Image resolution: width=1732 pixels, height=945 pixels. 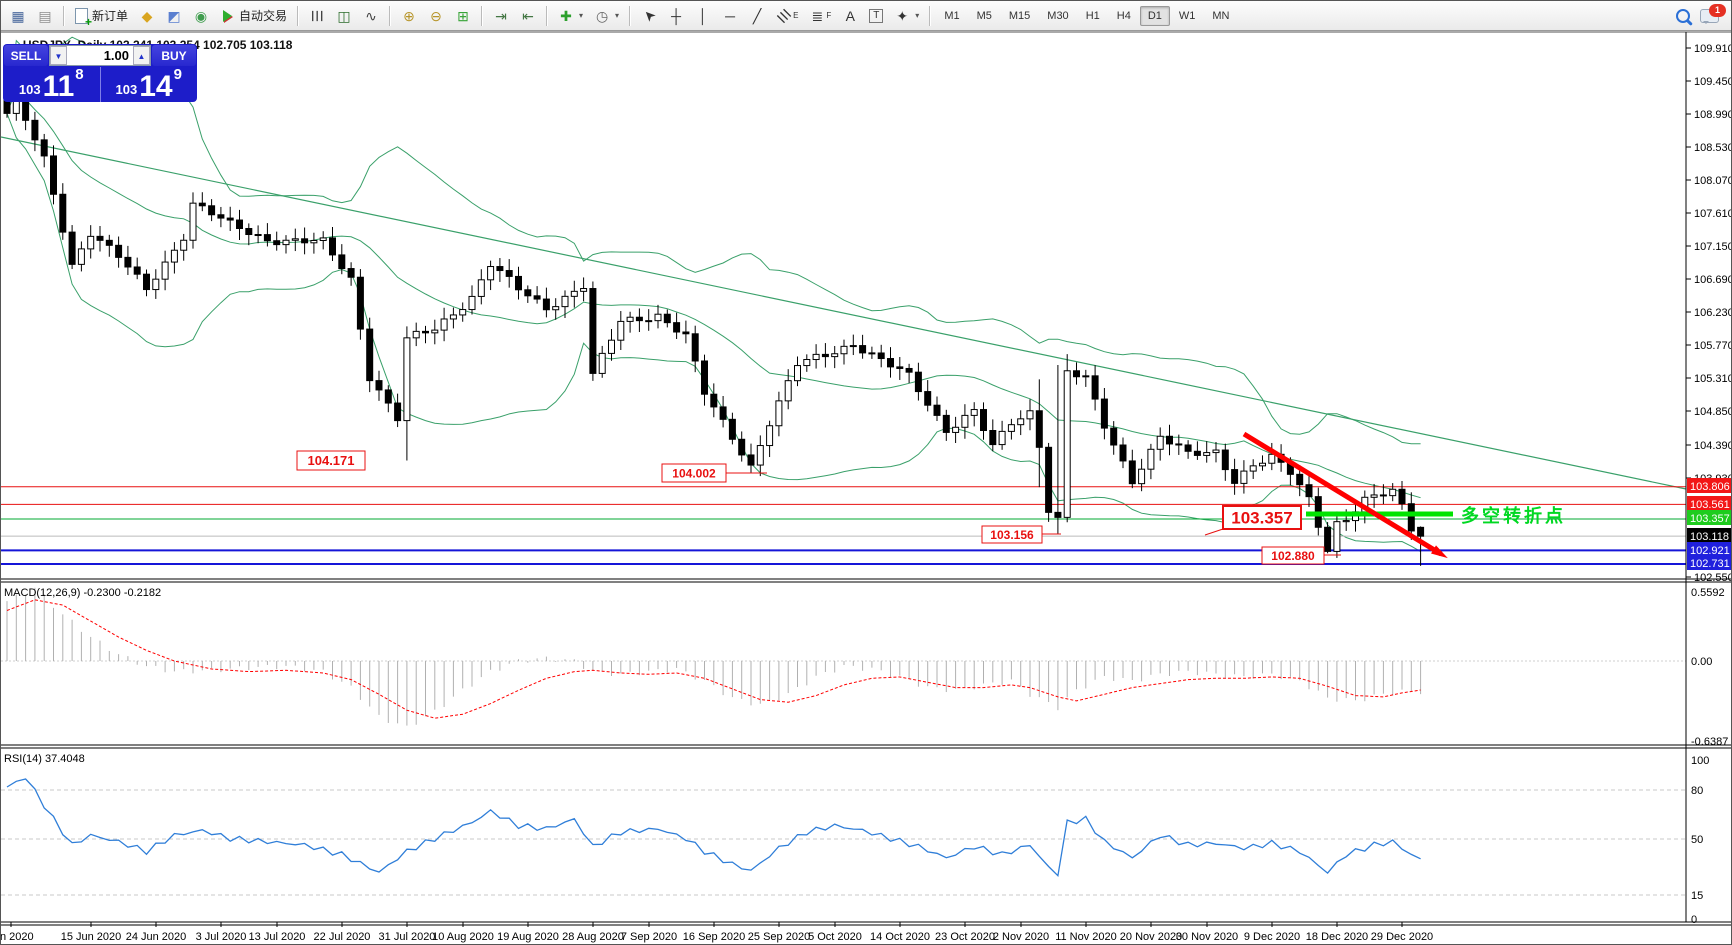 What do you see at coordinates (17, 937) in the screenshot?
I see `date-tick-label: Jun 2020` at bounding box center [17, 937].